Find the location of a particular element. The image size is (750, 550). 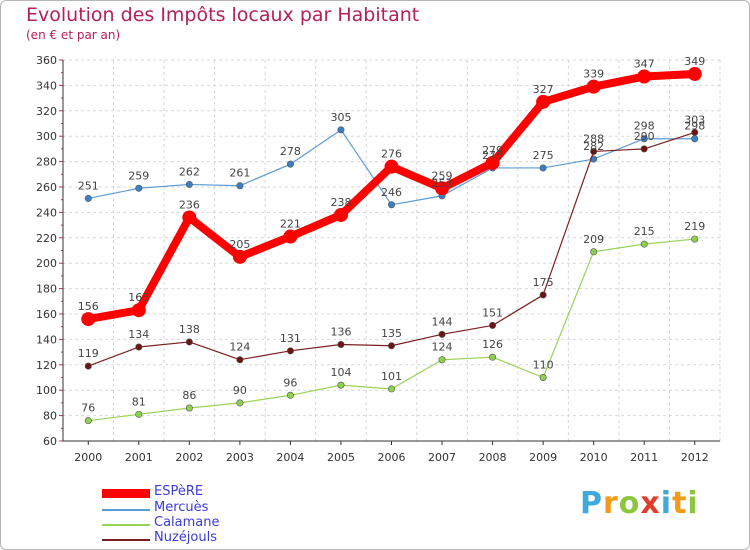

chart-subtitle: (en € et par an) is located at coordinates (73, 35).